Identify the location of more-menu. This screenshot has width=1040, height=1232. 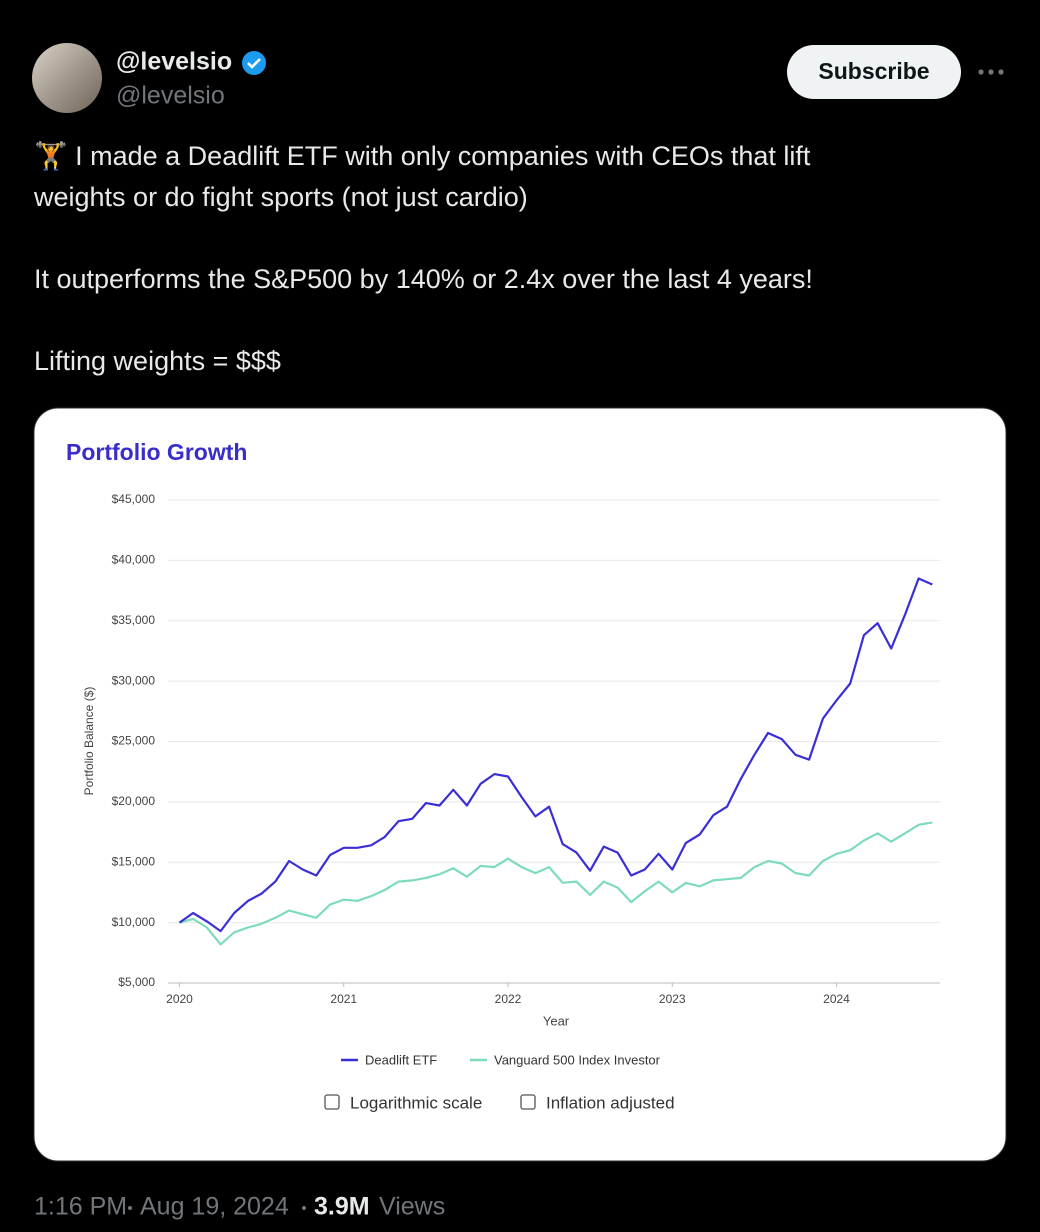
(991, 72).